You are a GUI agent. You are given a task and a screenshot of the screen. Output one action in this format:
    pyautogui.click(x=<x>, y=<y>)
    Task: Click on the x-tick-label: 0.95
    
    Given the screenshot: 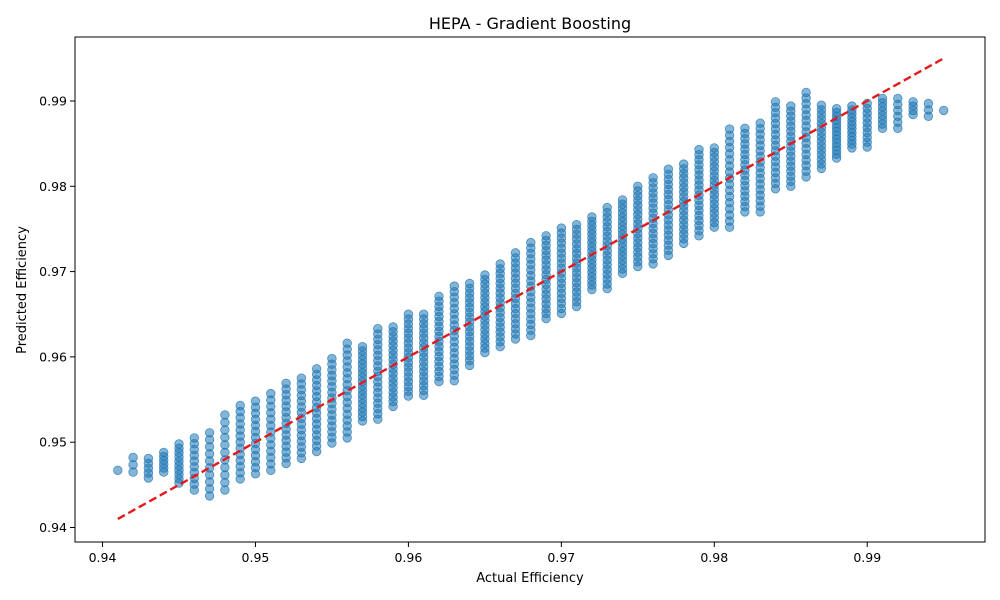 What is the action you would take?
    pyautogui.click(x=256, y=557)
    